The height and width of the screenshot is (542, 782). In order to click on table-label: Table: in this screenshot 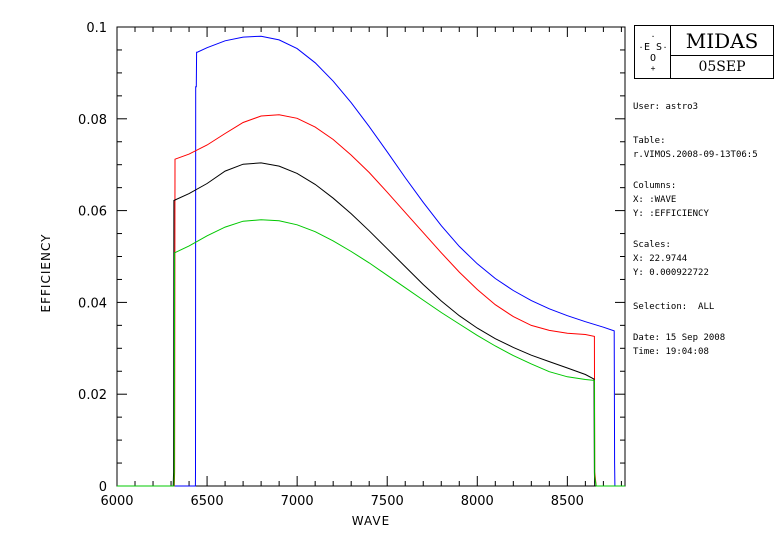, I will do `click(649, 141)`.